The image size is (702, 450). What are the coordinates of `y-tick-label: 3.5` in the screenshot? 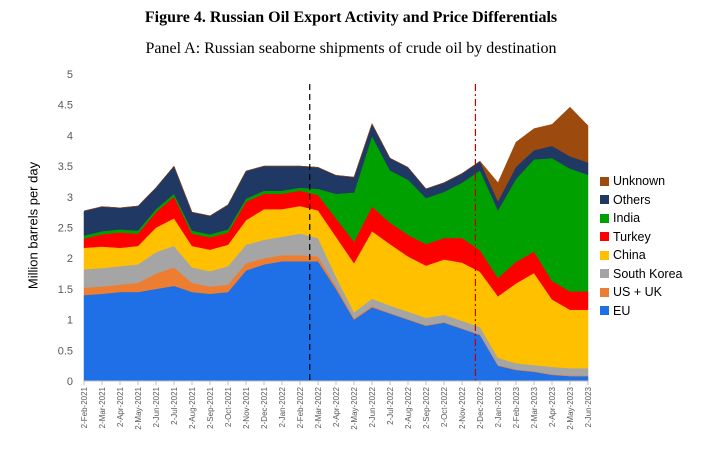 It's located at (65, 167).